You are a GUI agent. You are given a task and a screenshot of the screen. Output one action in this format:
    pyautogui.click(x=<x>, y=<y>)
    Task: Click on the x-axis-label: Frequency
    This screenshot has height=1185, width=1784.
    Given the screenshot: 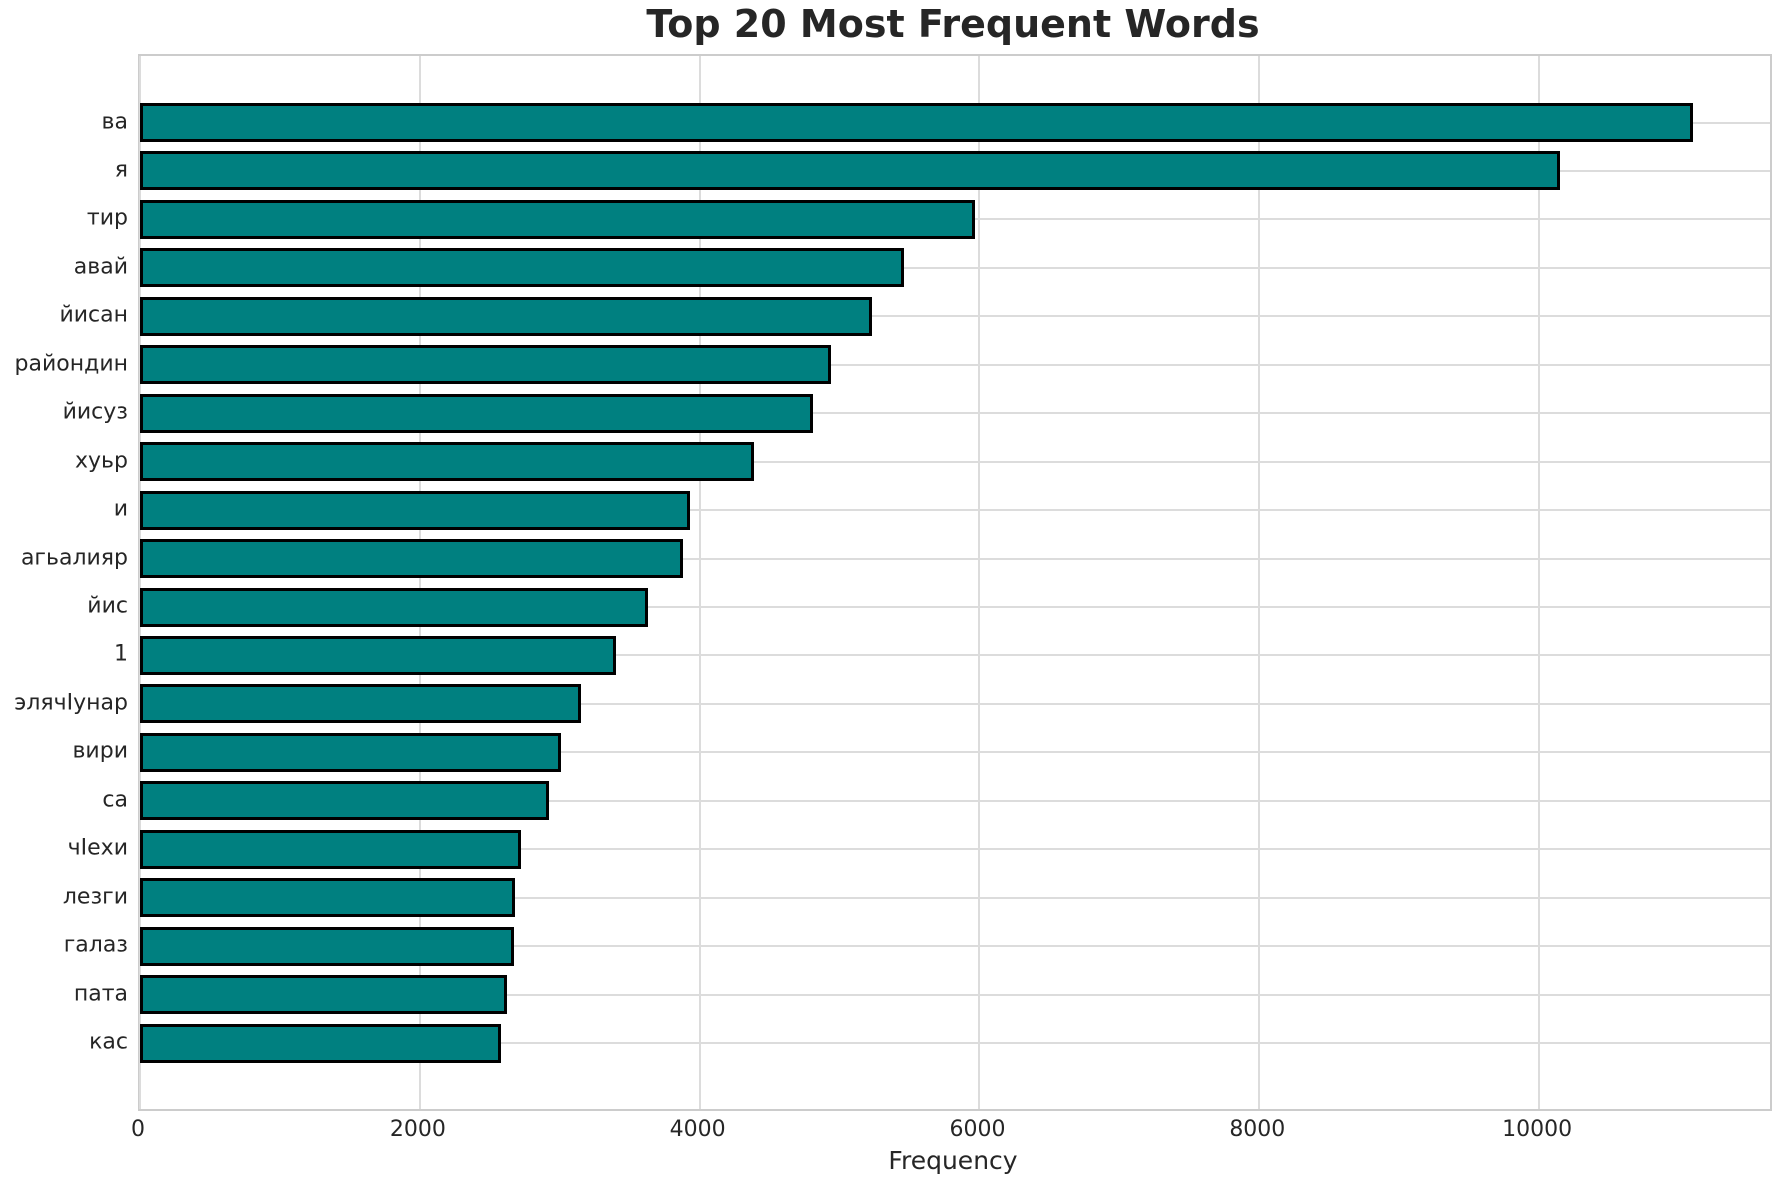 What is the action you would take?
    pyautogui.click(x=953, y=1160)
    